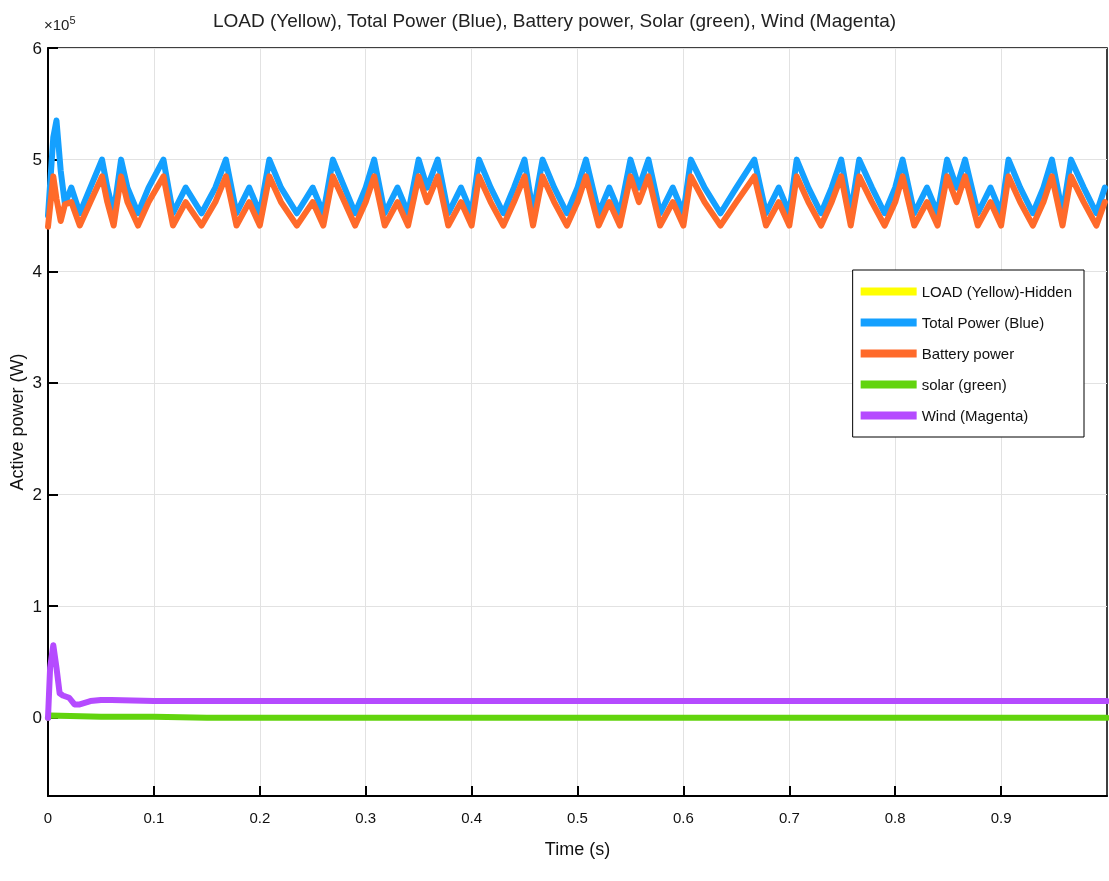  What do you see at coordinates (37, 718) in the screenshot?
I see `y-tick-label: 0` at bounding box center [37, 718].